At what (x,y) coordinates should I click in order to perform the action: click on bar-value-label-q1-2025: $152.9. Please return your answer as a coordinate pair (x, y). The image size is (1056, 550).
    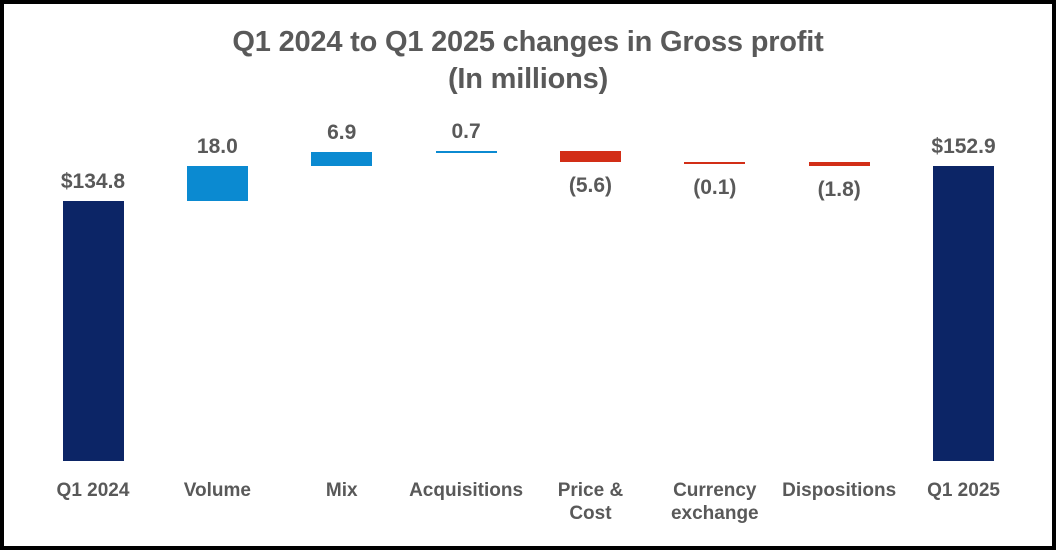
    Looking at the image, I should click on (963, 146).